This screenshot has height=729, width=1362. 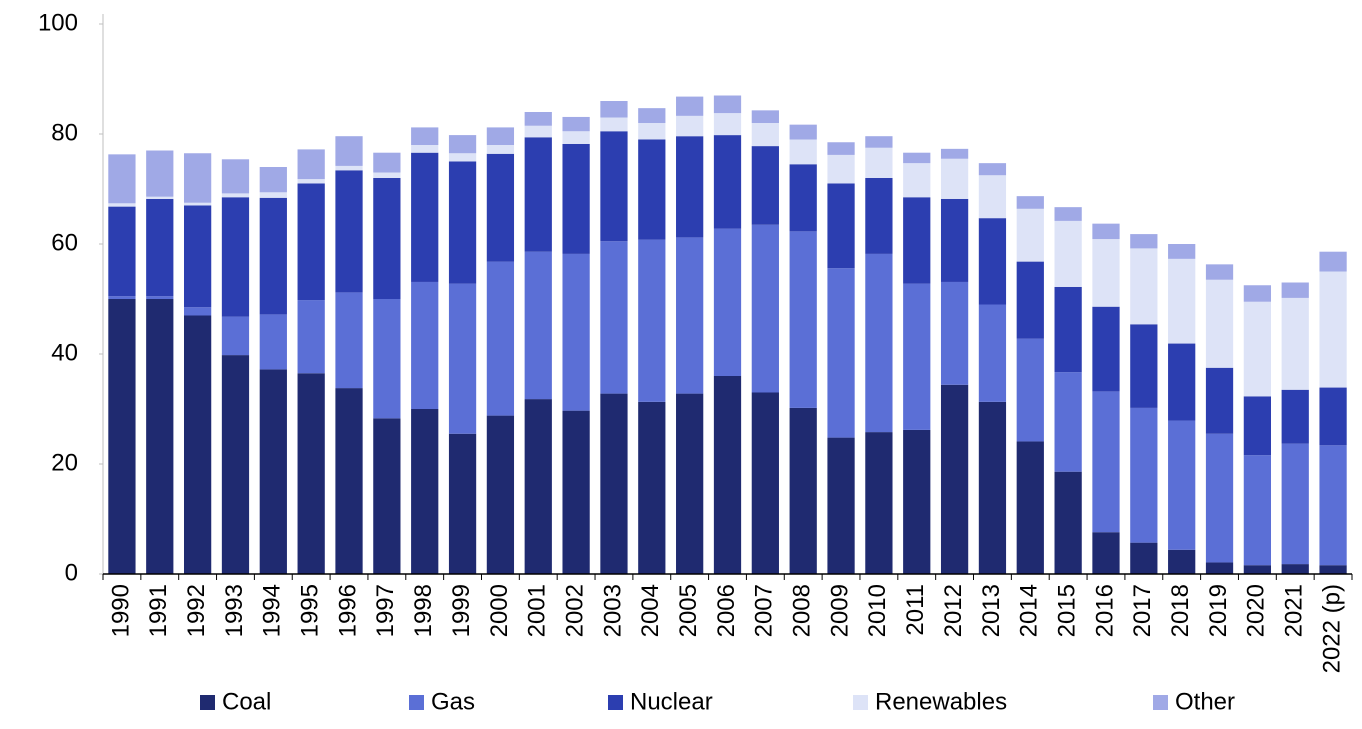 What do you see at coordinates (234, 610) in the screenshot?
I see `x-tick-label: 1993` at bounding box center [234, 610].